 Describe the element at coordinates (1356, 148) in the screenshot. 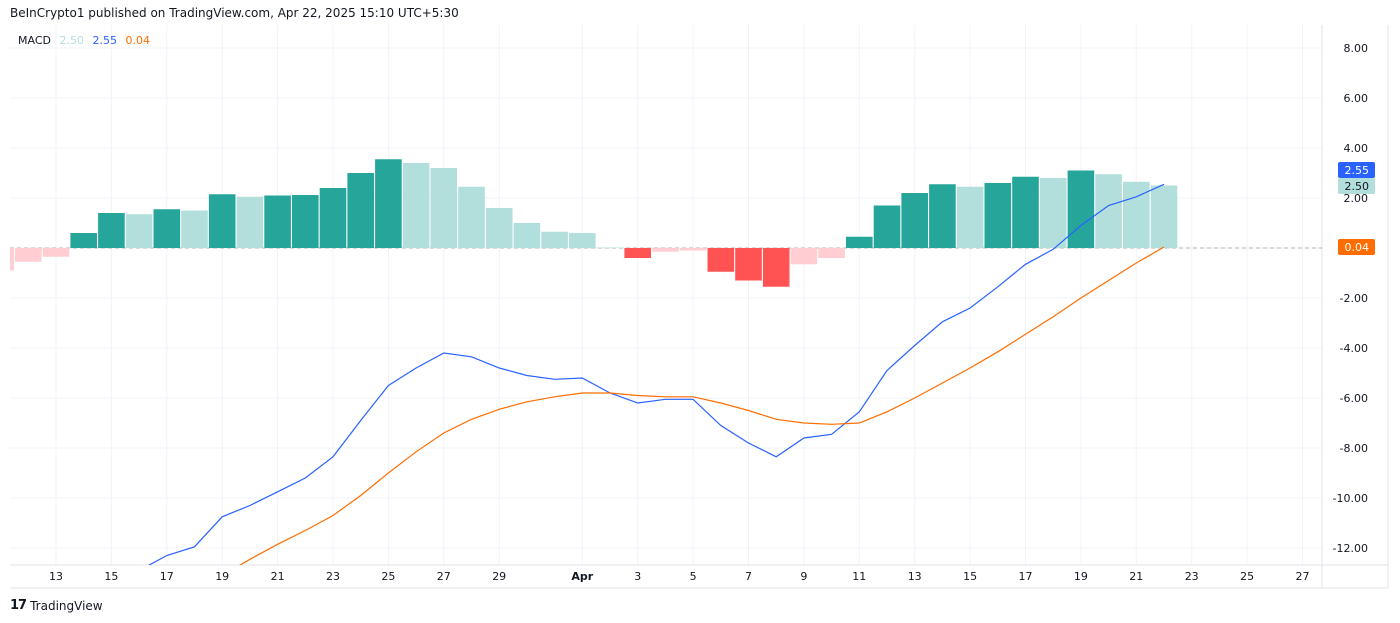

I see `y-tick-label: 4.00` at that location.